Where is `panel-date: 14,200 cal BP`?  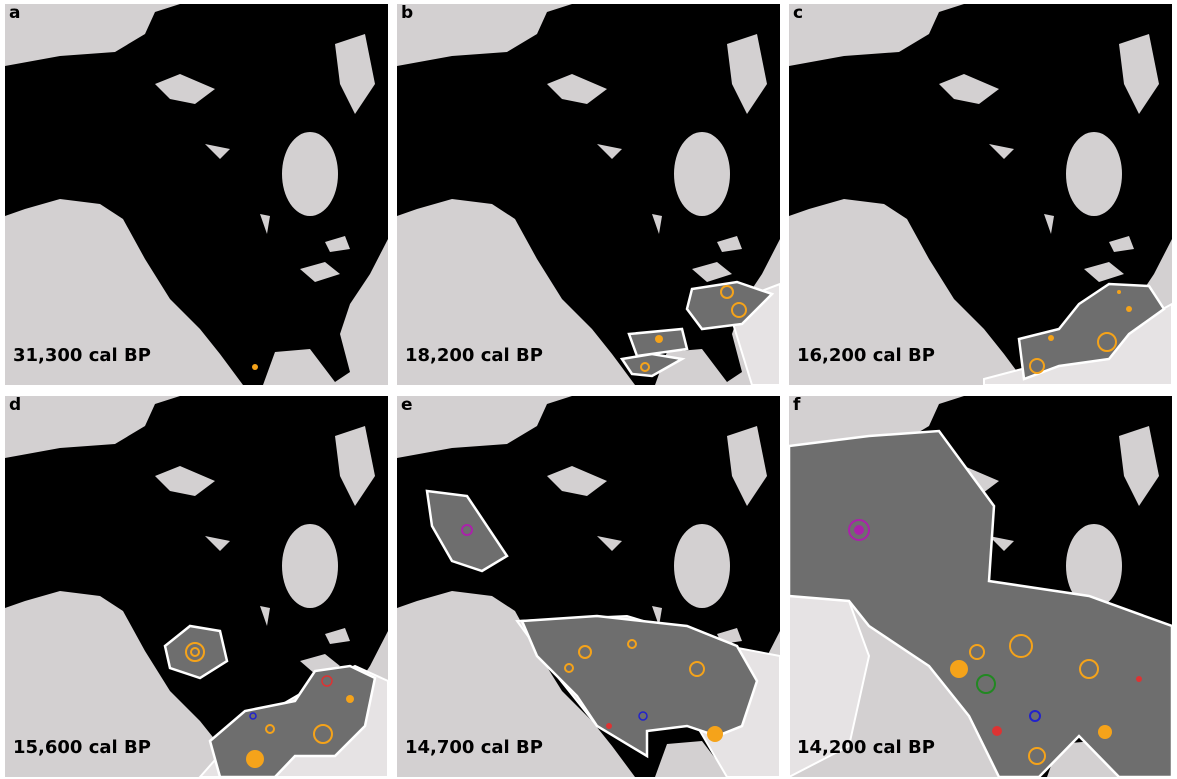
panel-date: 14,200 cal BP is located at coordinates (866, 747).